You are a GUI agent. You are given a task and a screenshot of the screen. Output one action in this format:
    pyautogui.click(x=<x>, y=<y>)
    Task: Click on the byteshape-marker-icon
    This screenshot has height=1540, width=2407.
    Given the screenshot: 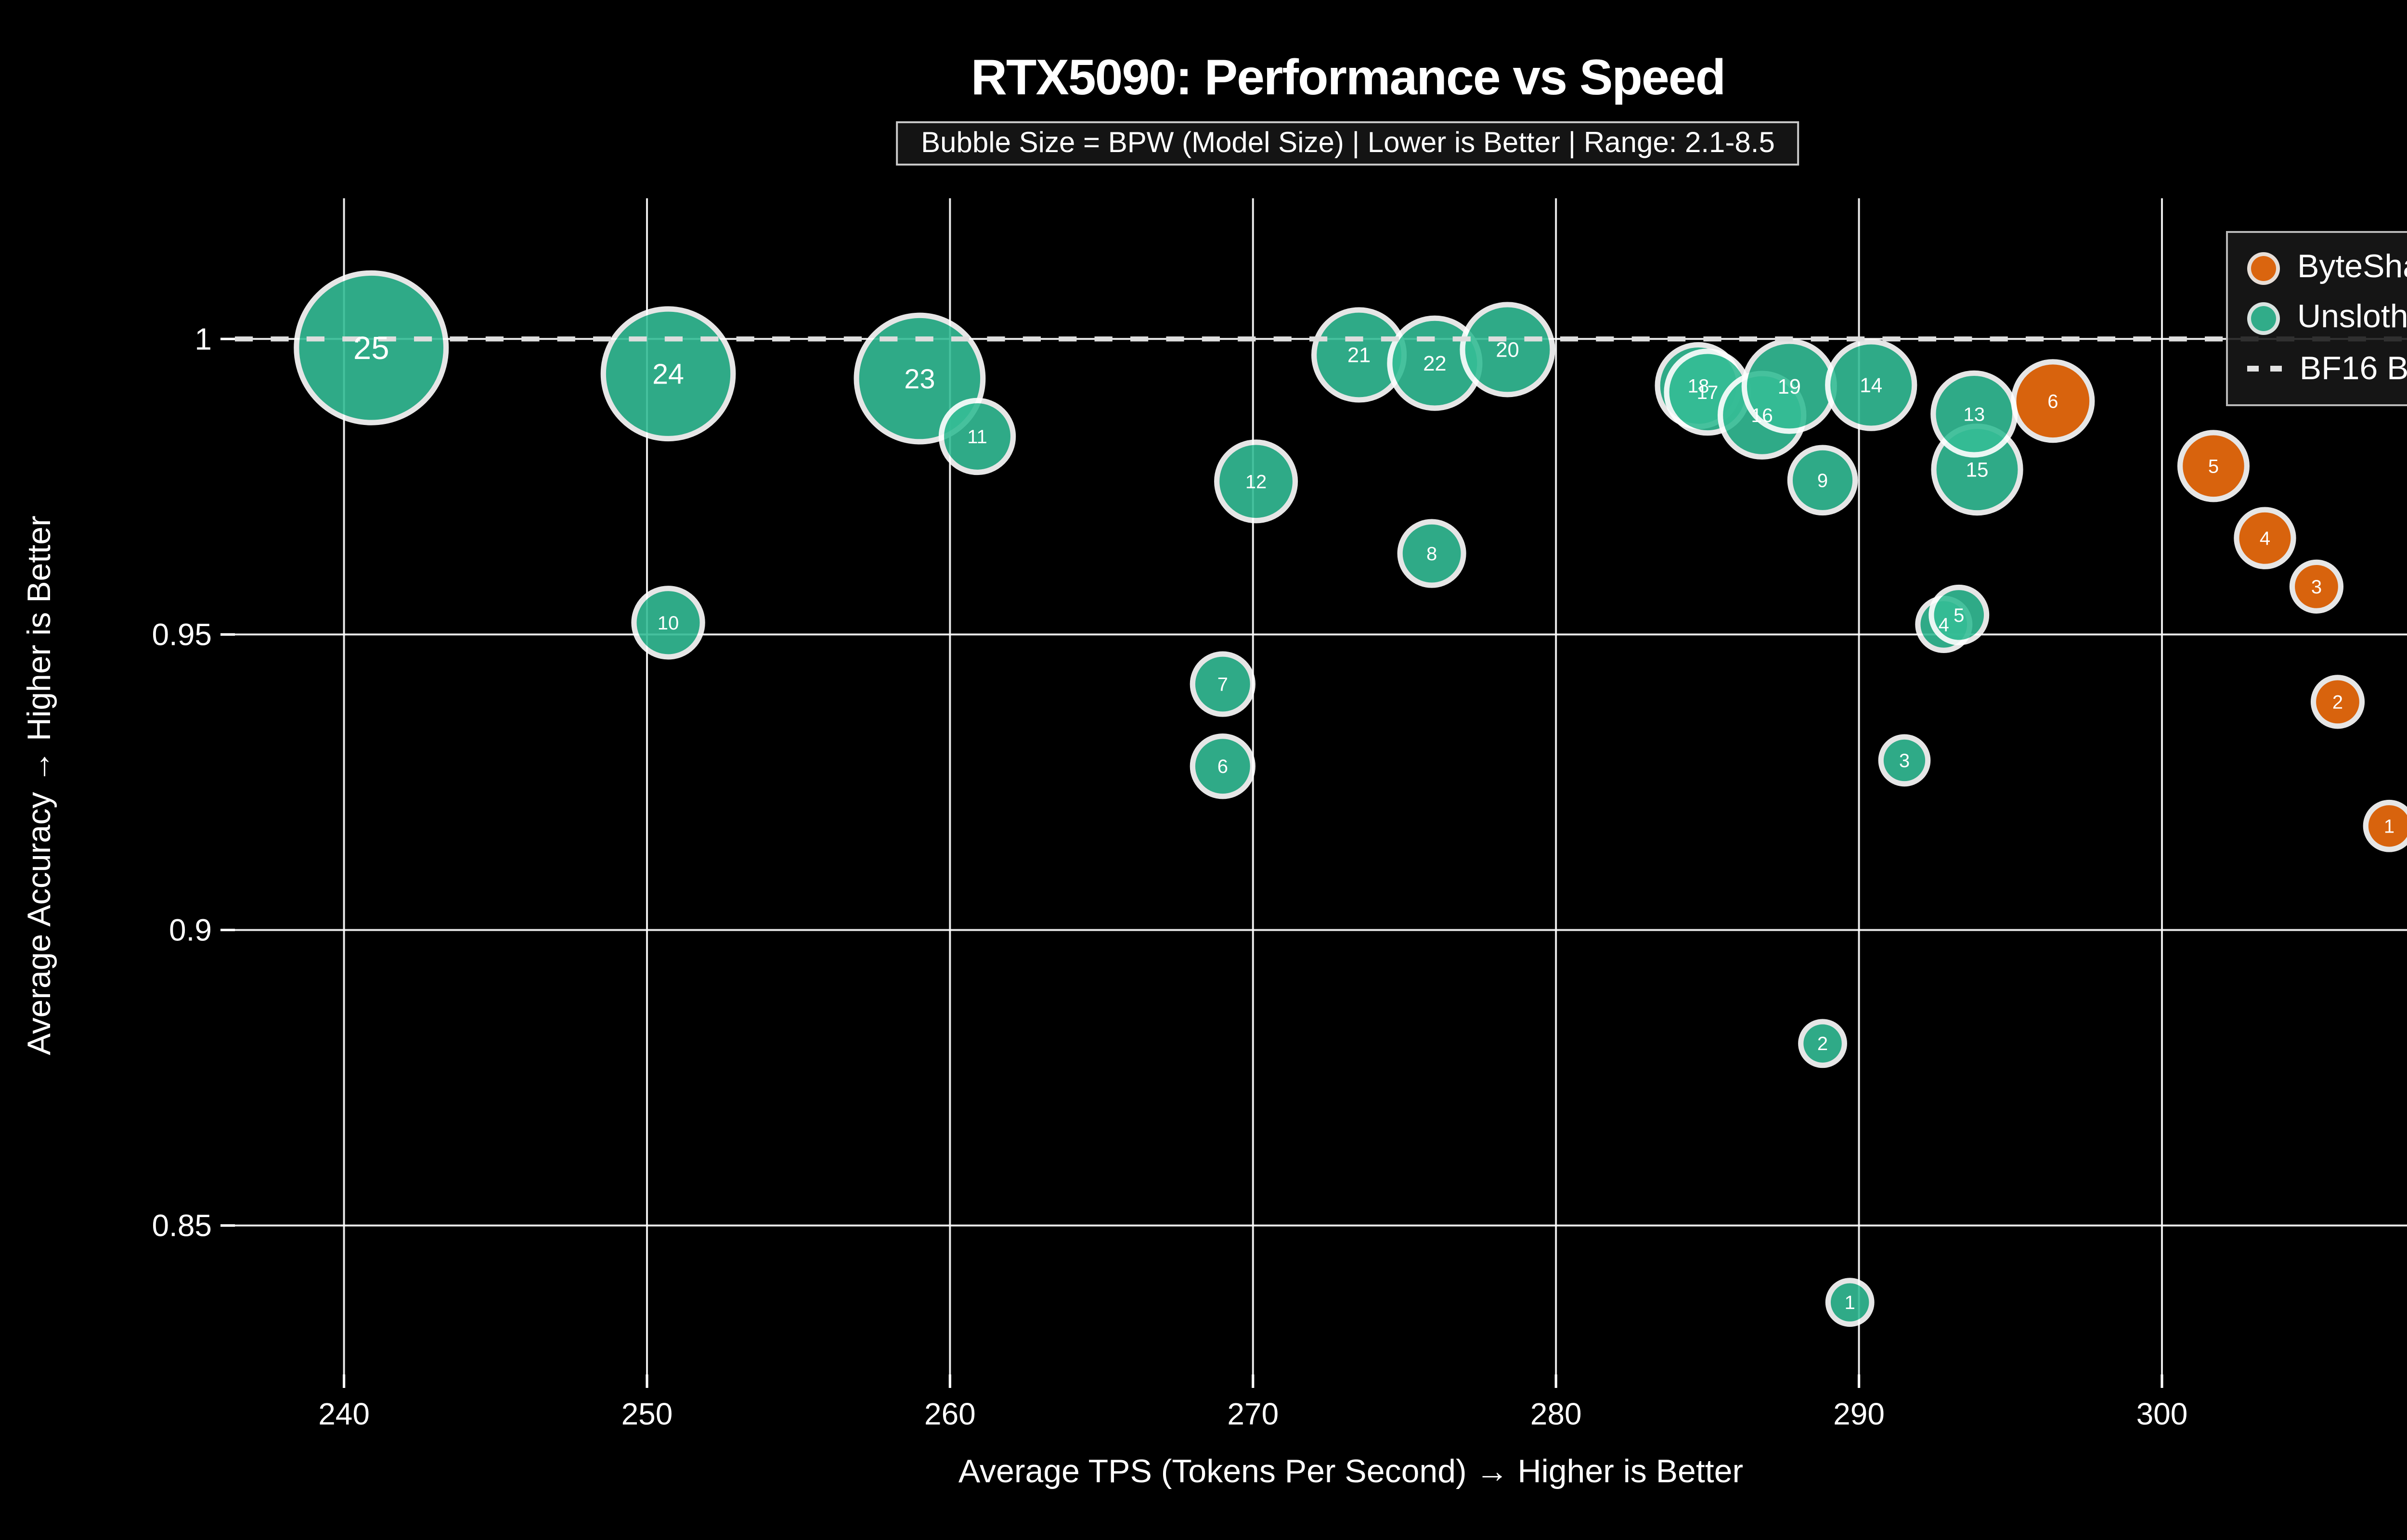 What is the action you would take?
    pyautogui.click(x=2263, y=267)
    